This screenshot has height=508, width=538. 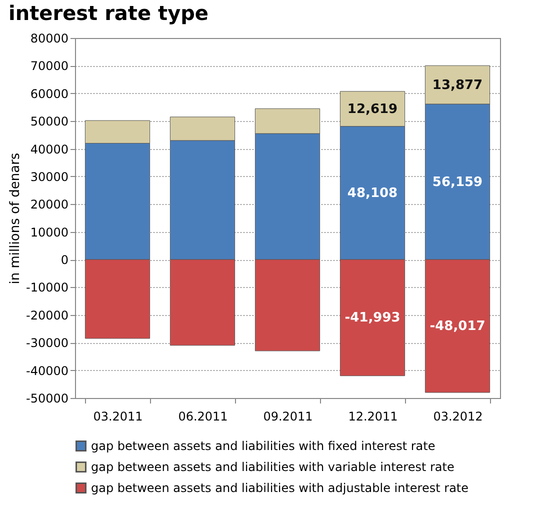 I want to click on y-tick-label: 20000, so click(x=49, y=205).